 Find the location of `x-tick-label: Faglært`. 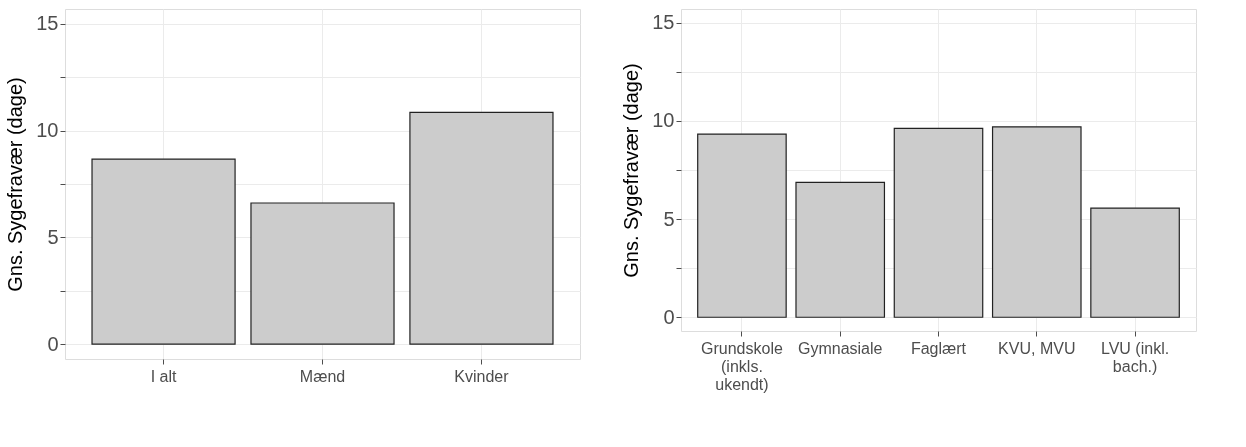

x-tick-label: Faglært is located at coordinates (938, 348).